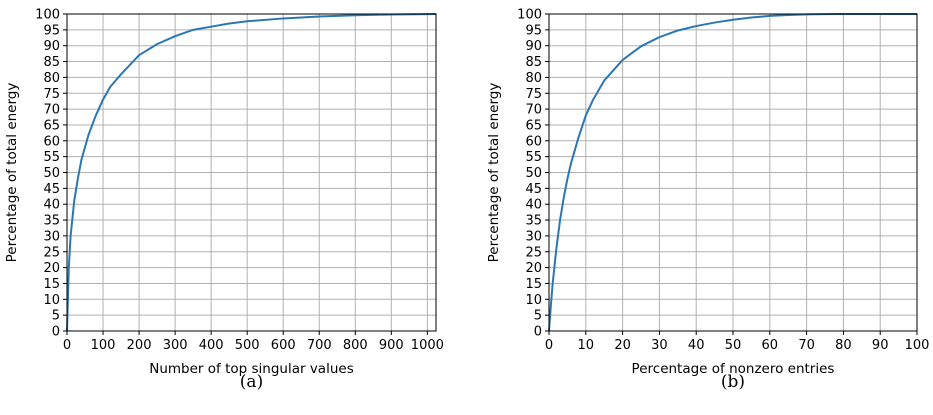 This screenshot has height=415, width=933. Describe the element at coordinates (139, 345) in the screenshot. I see `x-tick-label: 200` at that location.